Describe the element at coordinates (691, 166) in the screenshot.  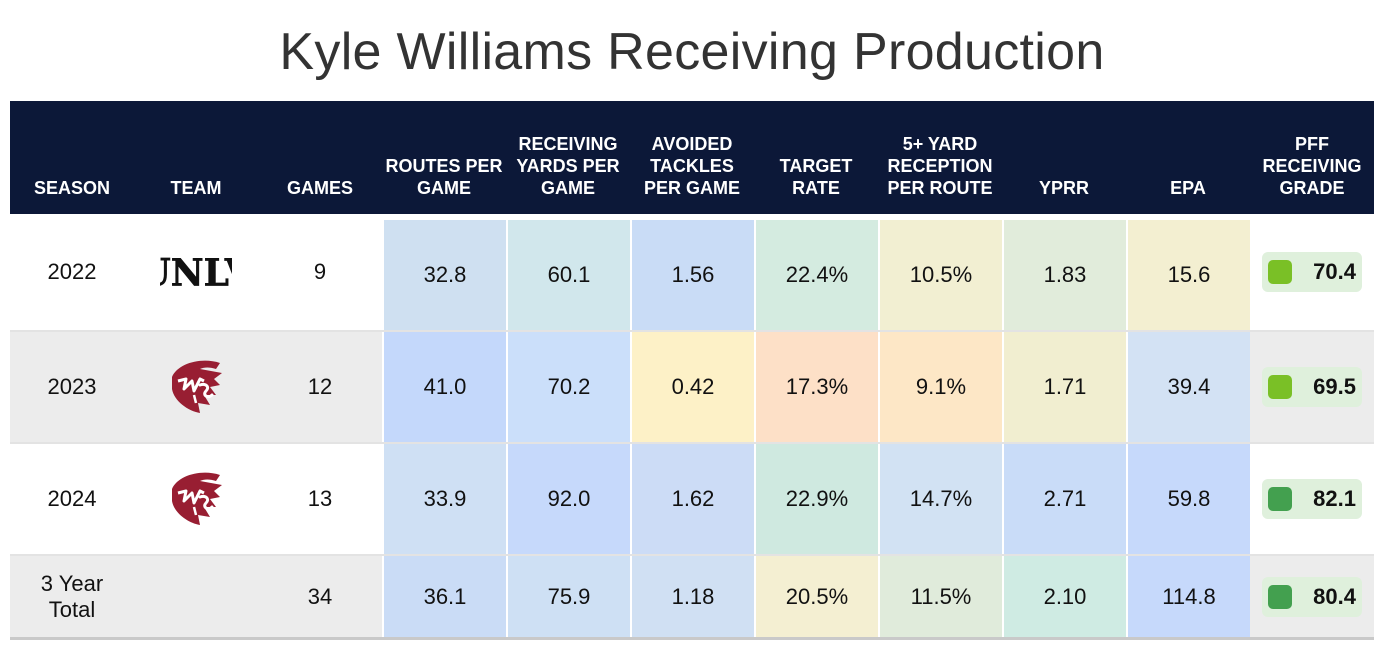
I see `header-avoided-tackles-per-game: AVOIDED TACKLES PER GAME` at that location.